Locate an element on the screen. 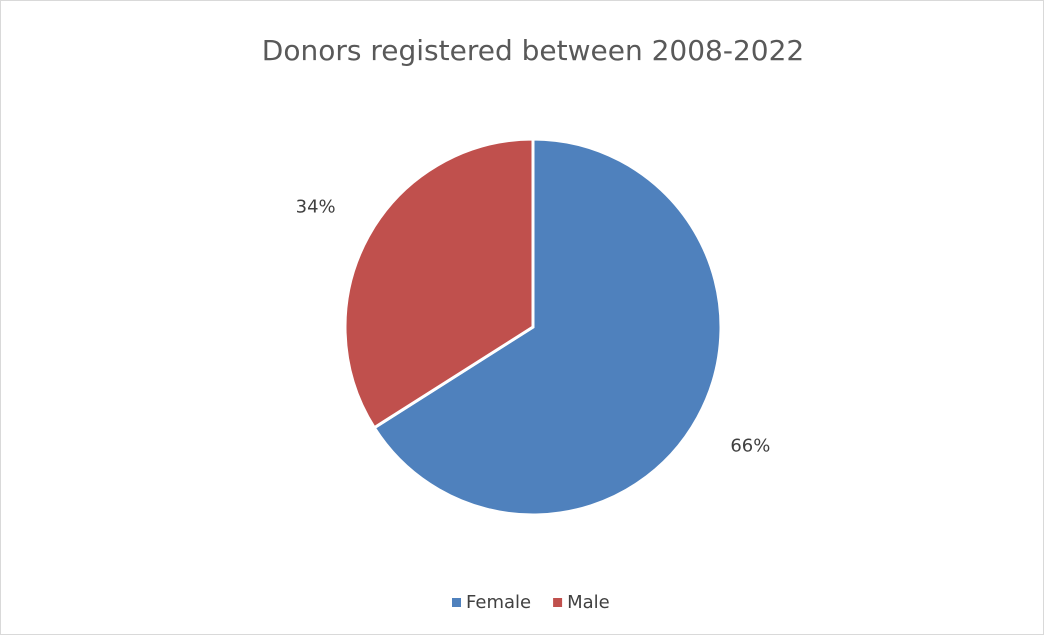 This screenshot has height=636, width=1045. pie-slice is located at coordinates (439, 283).